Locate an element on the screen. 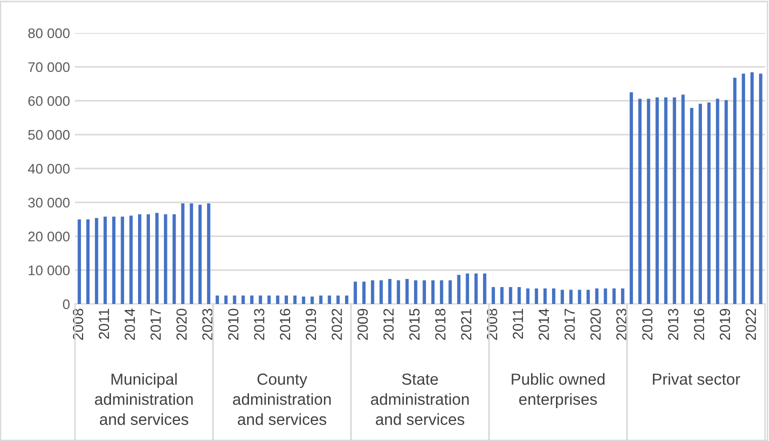 The height and width of the screenshot is (441, 769). y-tick-label: 0 is located at coordinates (66, 304).